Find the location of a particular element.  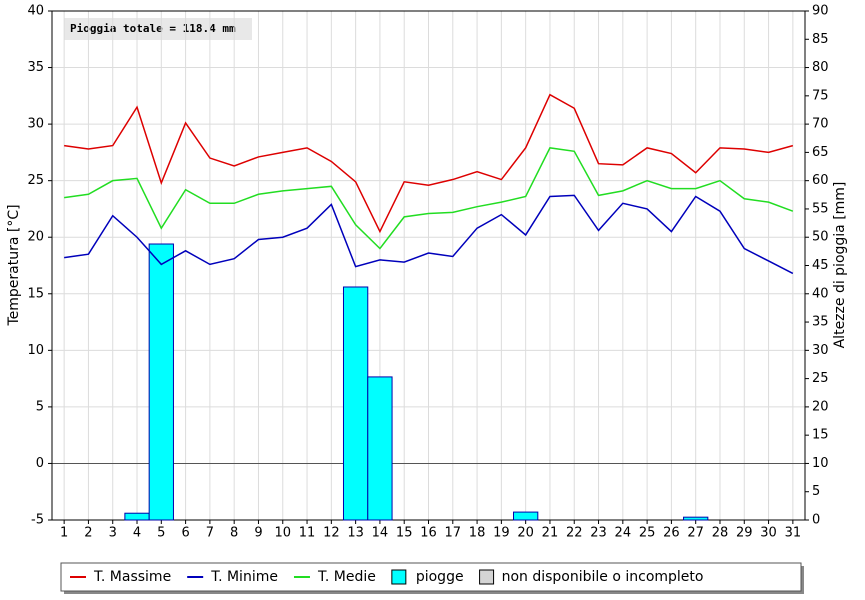

legend-label: piogge is located at coordinates (440, 577).